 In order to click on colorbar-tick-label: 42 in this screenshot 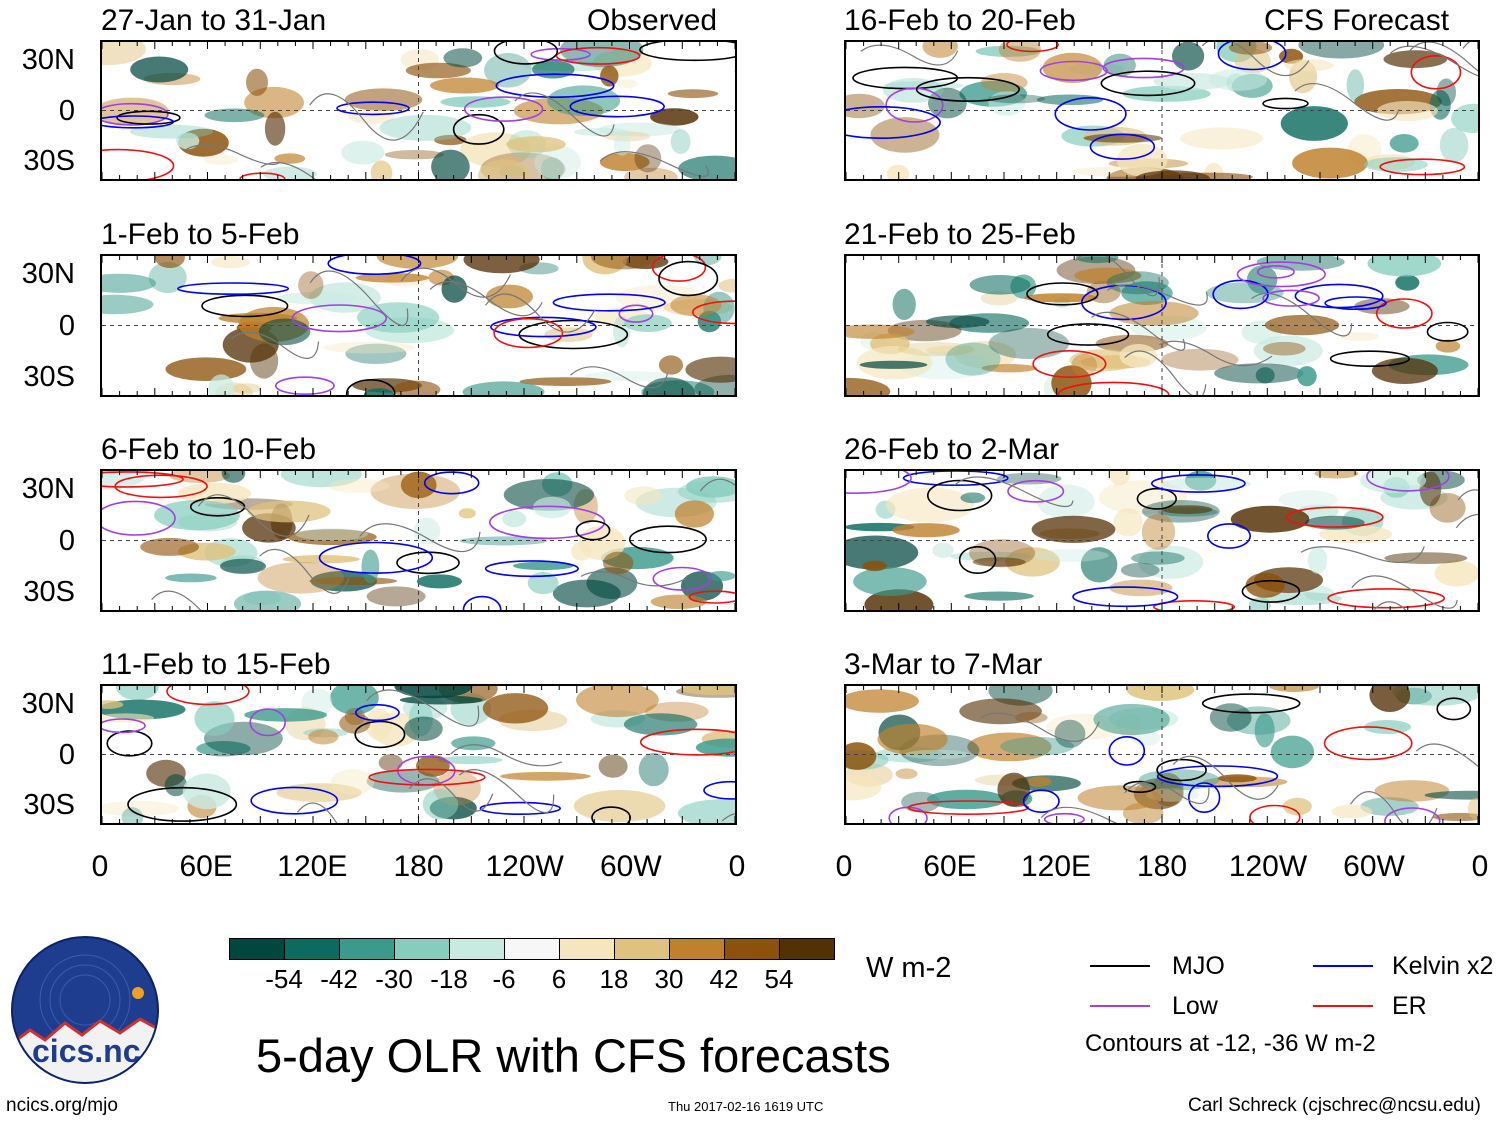, I will do `click(724, 979)`.